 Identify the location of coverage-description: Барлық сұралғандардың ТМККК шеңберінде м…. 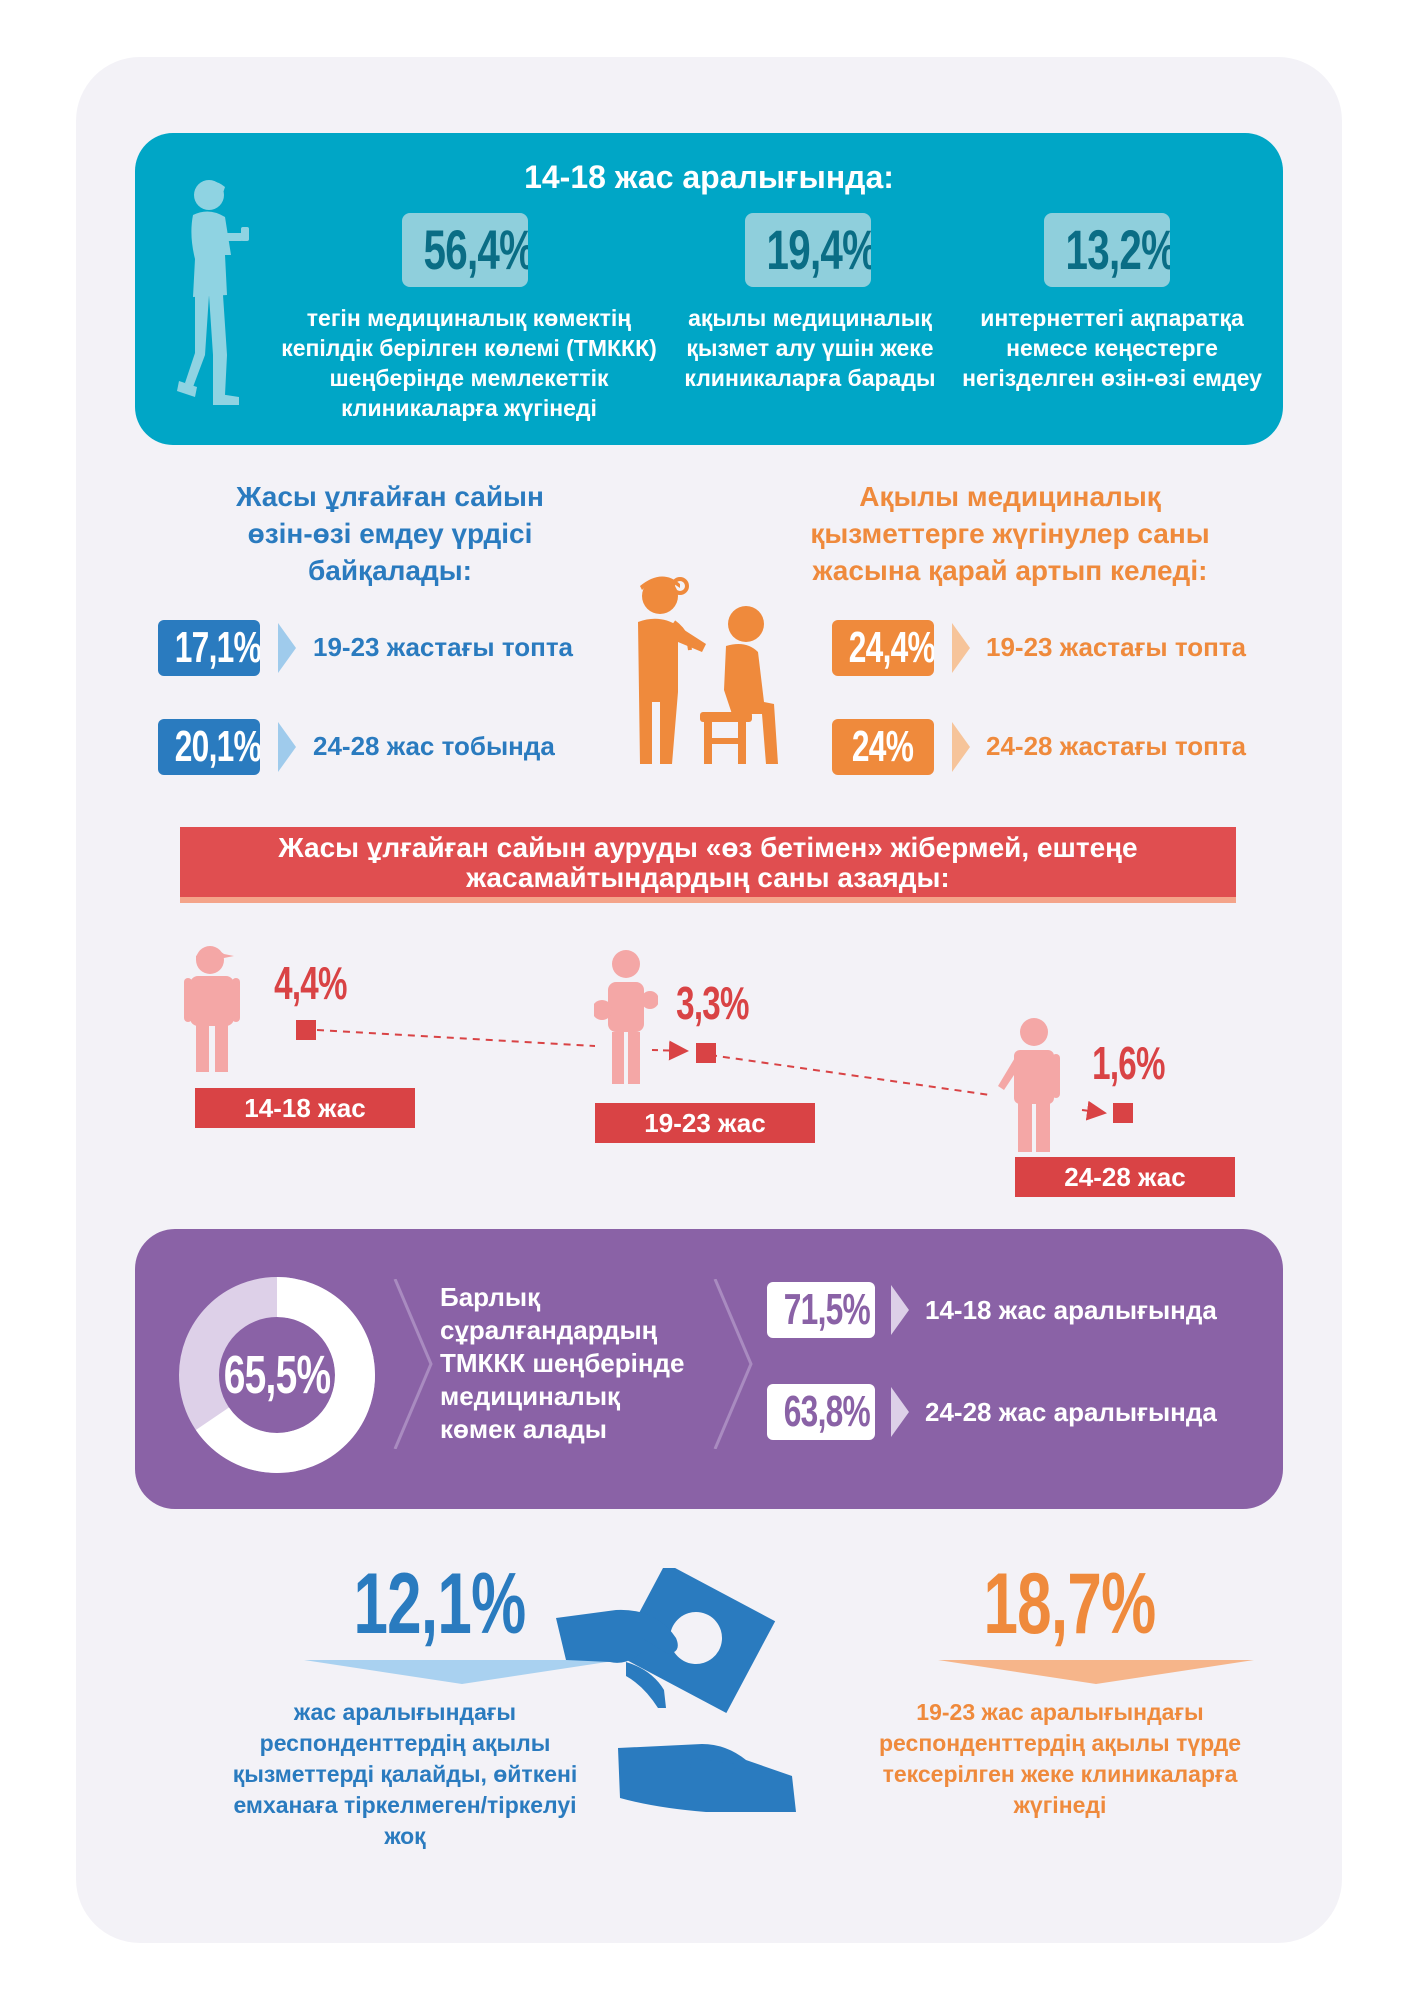
(562, 1363).